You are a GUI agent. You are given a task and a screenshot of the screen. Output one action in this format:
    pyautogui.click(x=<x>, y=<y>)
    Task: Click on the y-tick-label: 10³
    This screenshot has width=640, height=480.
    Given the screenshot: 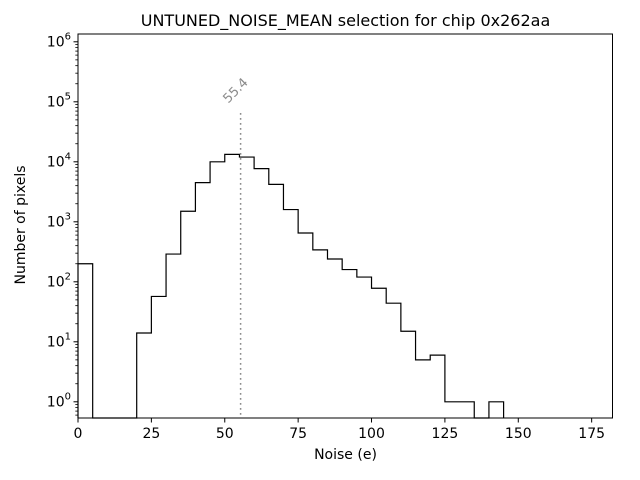 What is the action you would take?
    pyautogui.click(x=59, y=220)
    